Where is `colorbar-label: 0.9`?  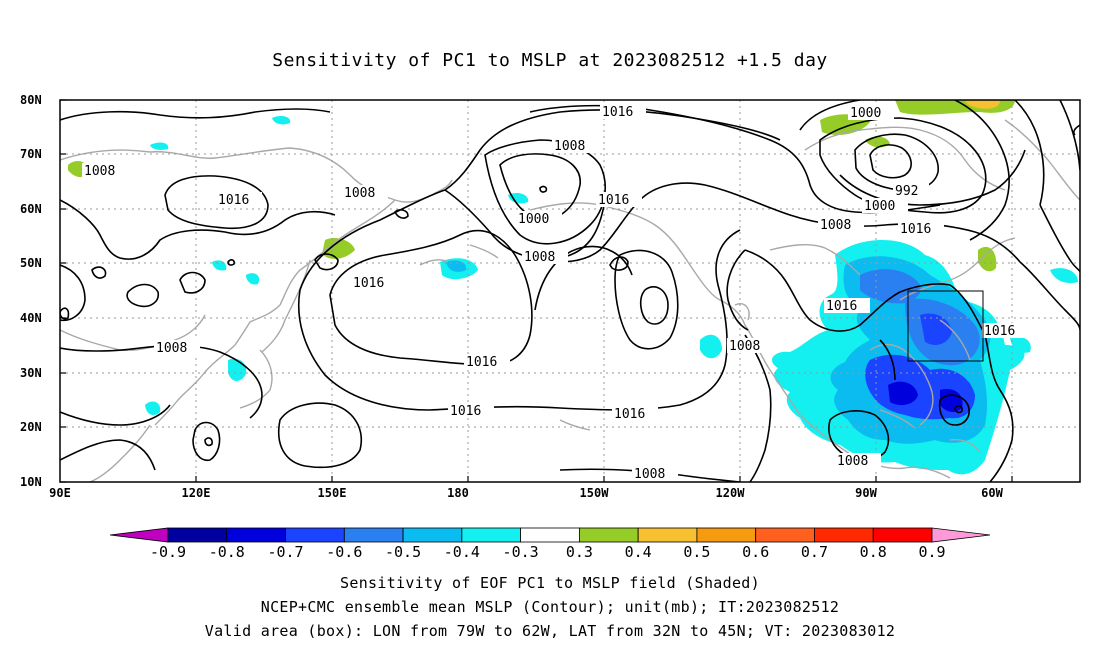 colorbar-label: 0.9 is located at coordinates (931, 552).